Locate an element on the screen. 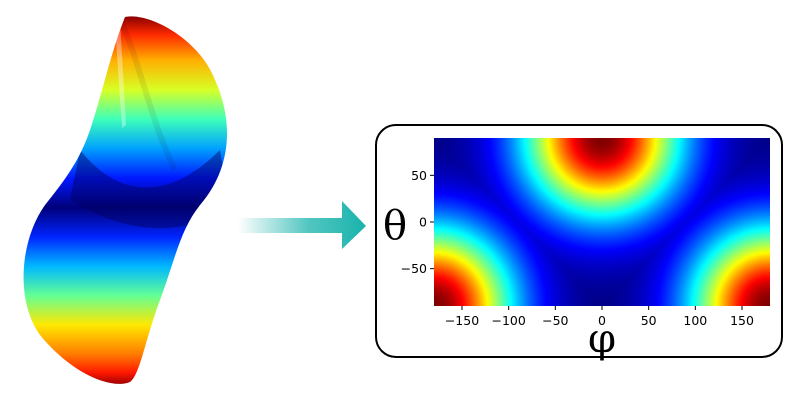 The width and height of the screenshot is (804, 403). x-tick-label: −50 is located at coordinates (555, 320).